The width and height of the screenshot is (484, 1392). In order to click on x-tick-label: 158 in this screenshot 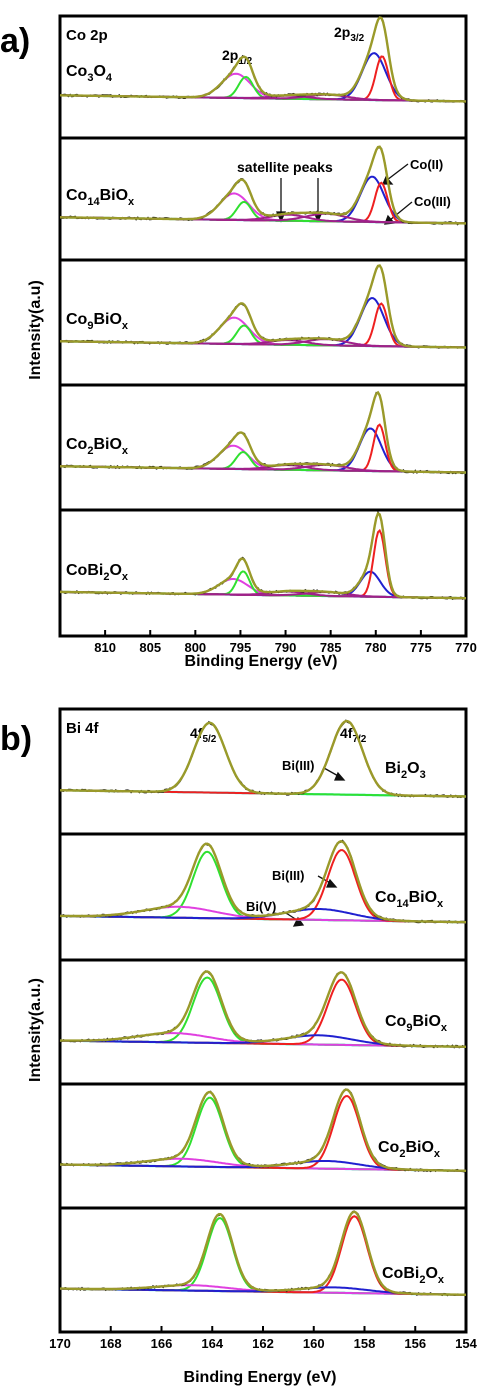, I will do `click(365, 1343)`.